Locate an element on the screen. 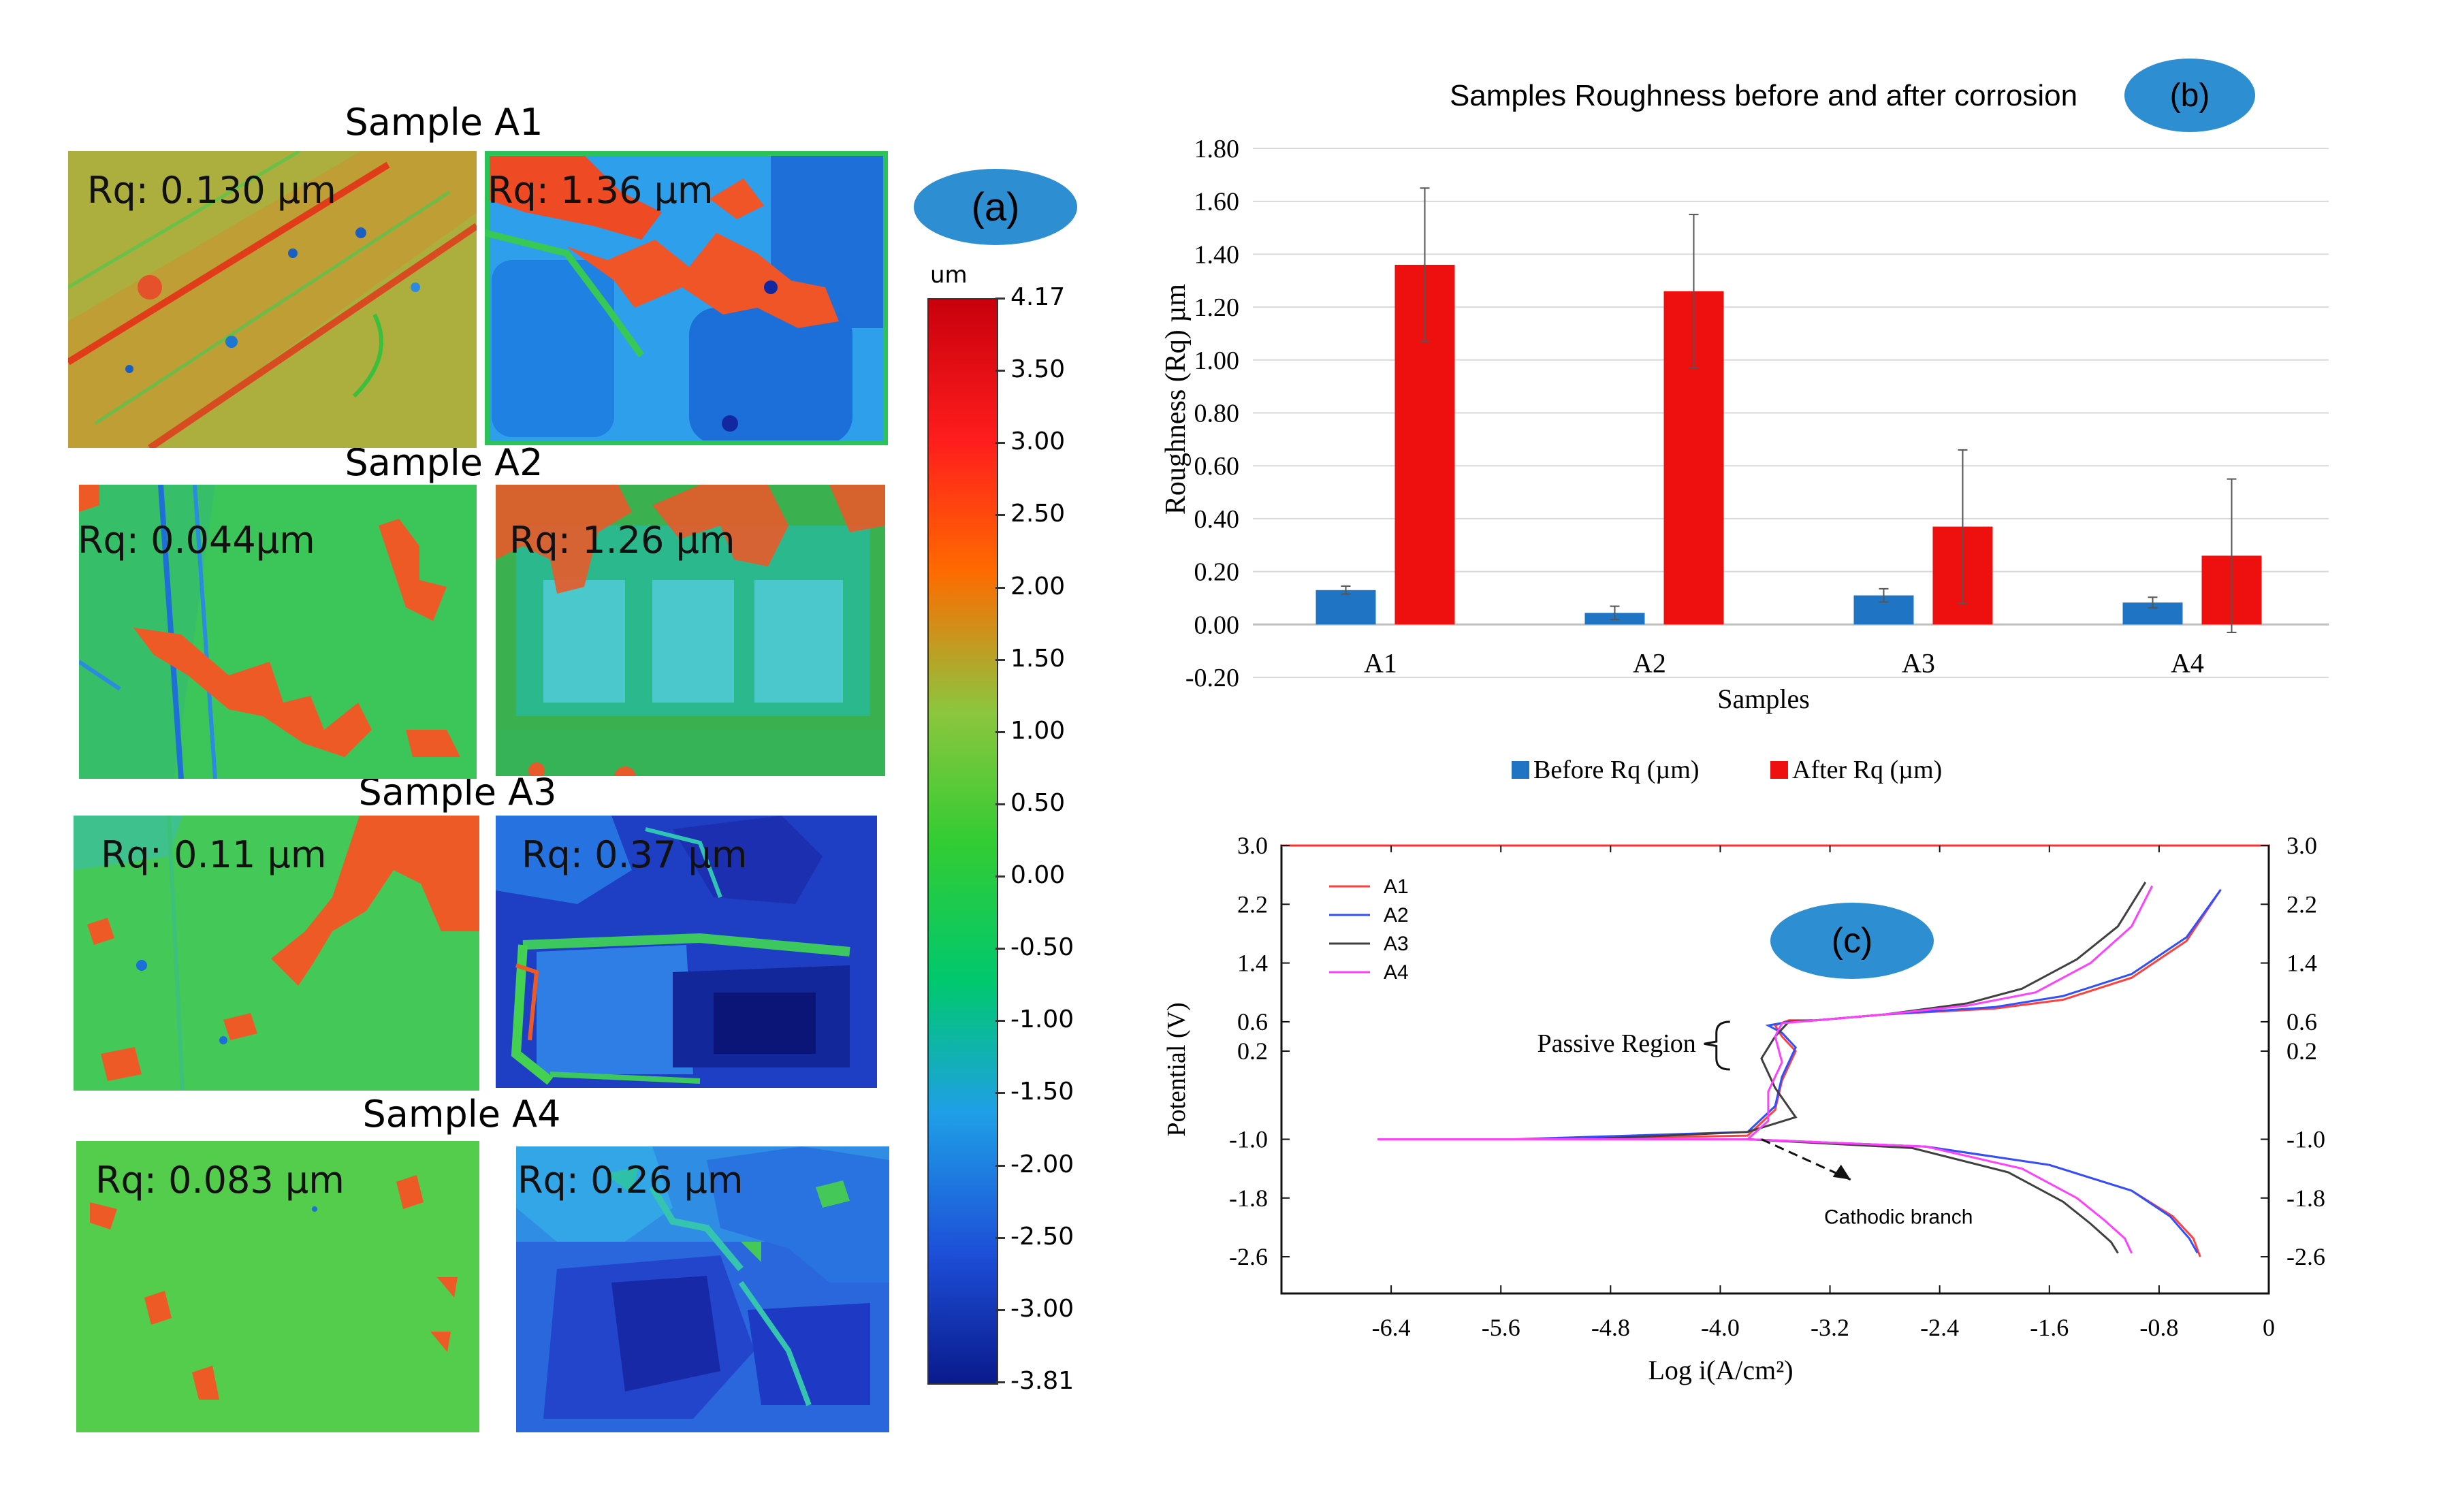  colorbar-tick-label: -3.00 is located at coordinates (1042, 1308).